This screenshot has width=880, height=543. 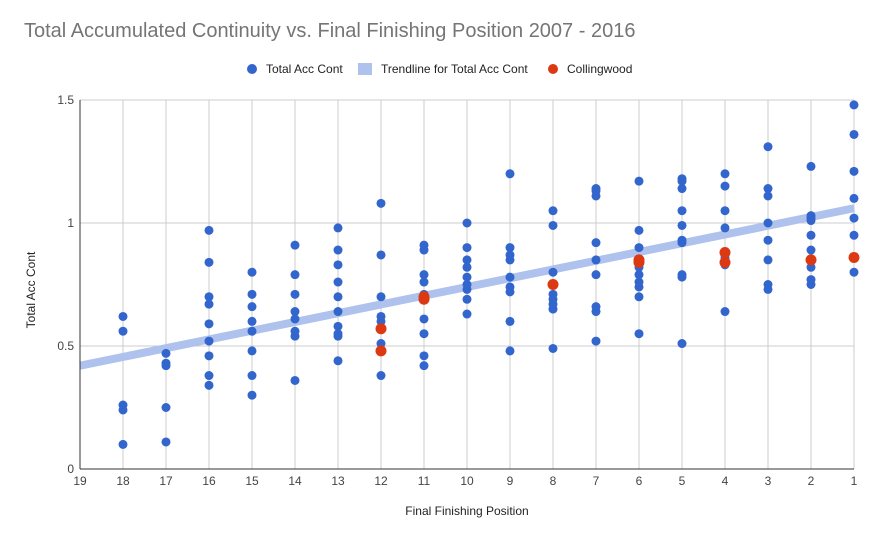 I want to click on x-tick-label: 4, so click(x=725, y=481).